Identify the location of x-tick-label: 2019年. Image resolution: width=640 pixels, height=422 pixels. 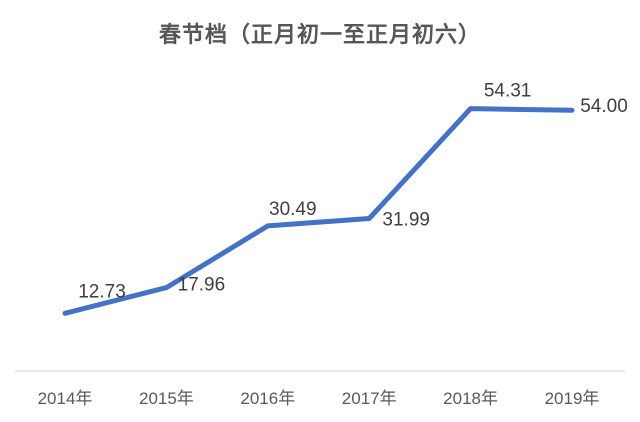
(572, 398).